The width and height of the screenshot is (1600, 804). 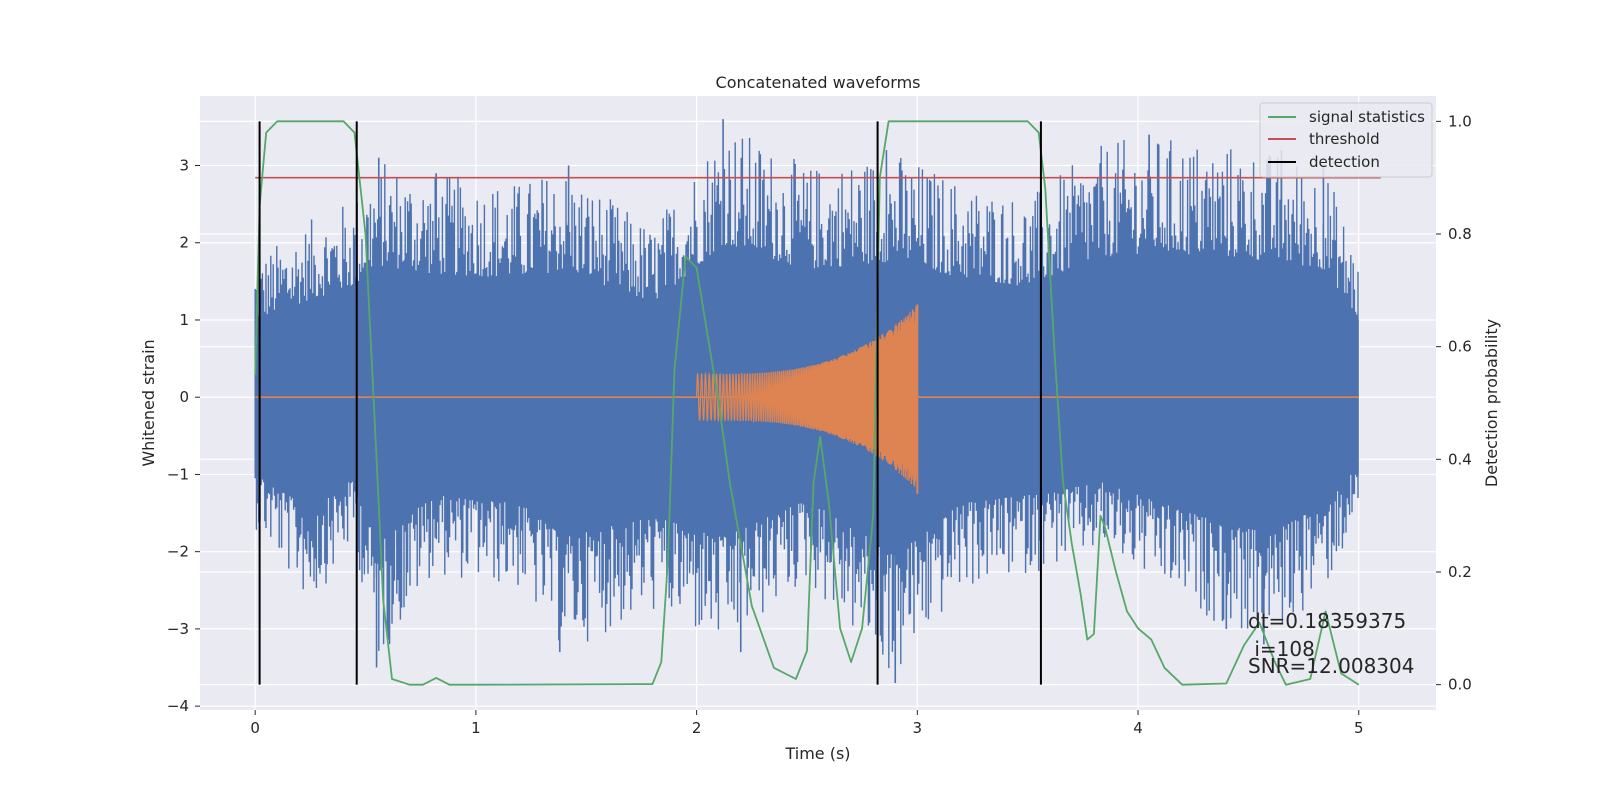 I want to click on legend-label-signal-statistics: signal statistics, so click(x=1367, y=117).